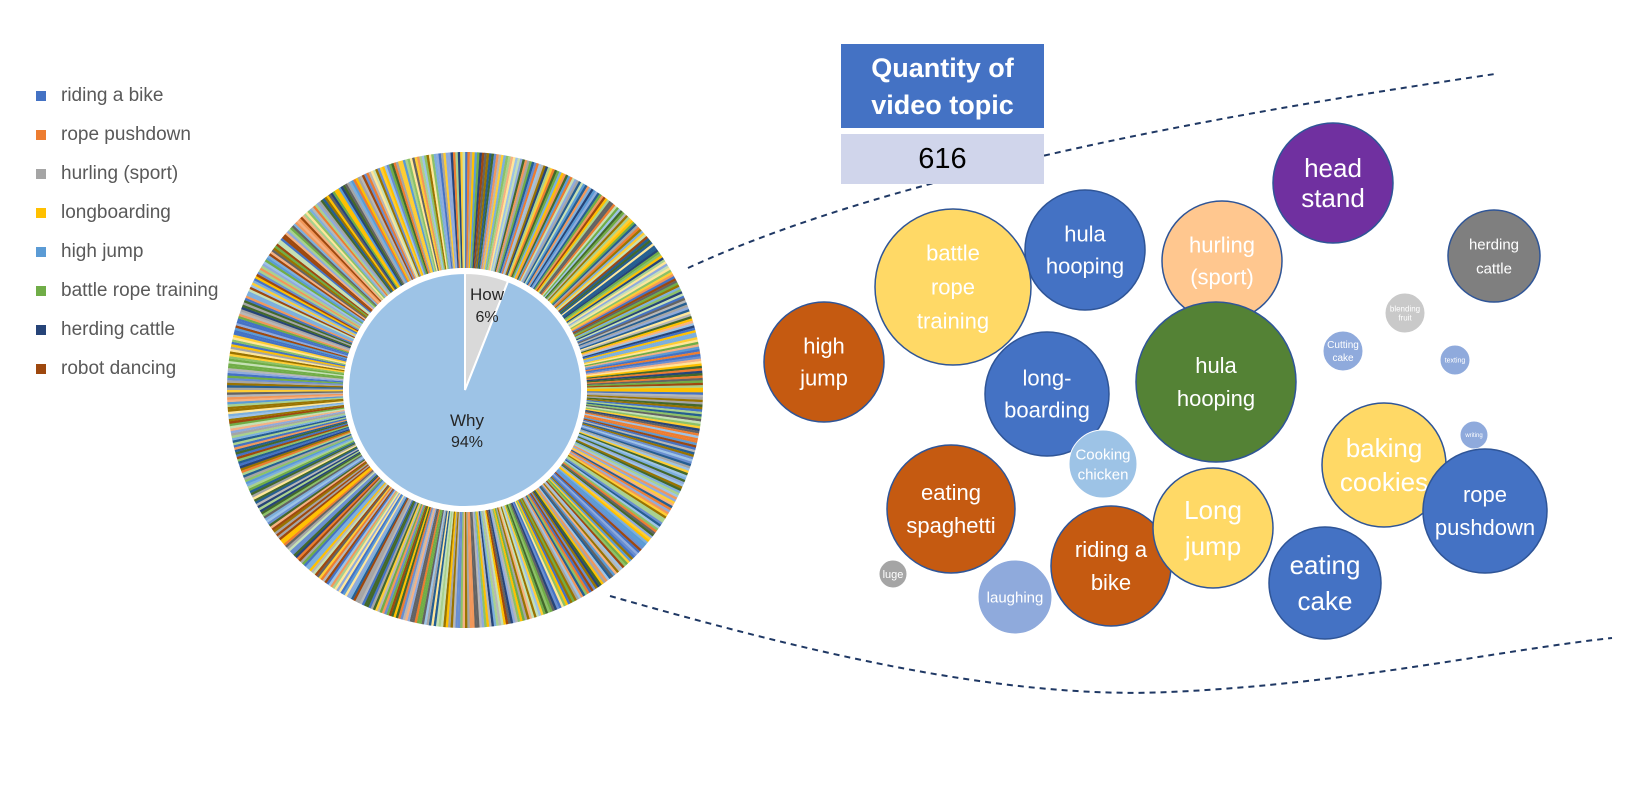 This screenshot has height=804, width=1644. Describe the element at coordinates (1384, 482) in the screenshot. I see `bubble-label: cookies` at that location.